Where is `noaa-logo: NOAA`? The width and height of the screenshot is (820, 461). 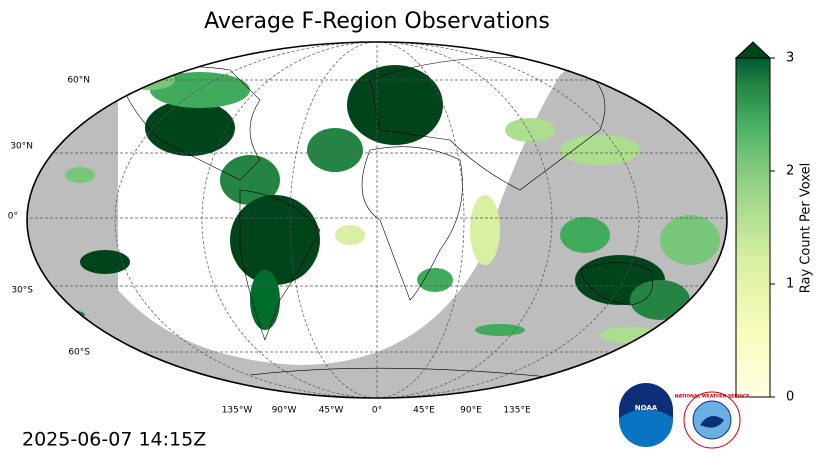 noaa-logo: NOAA is located at coordinates (646, 415).